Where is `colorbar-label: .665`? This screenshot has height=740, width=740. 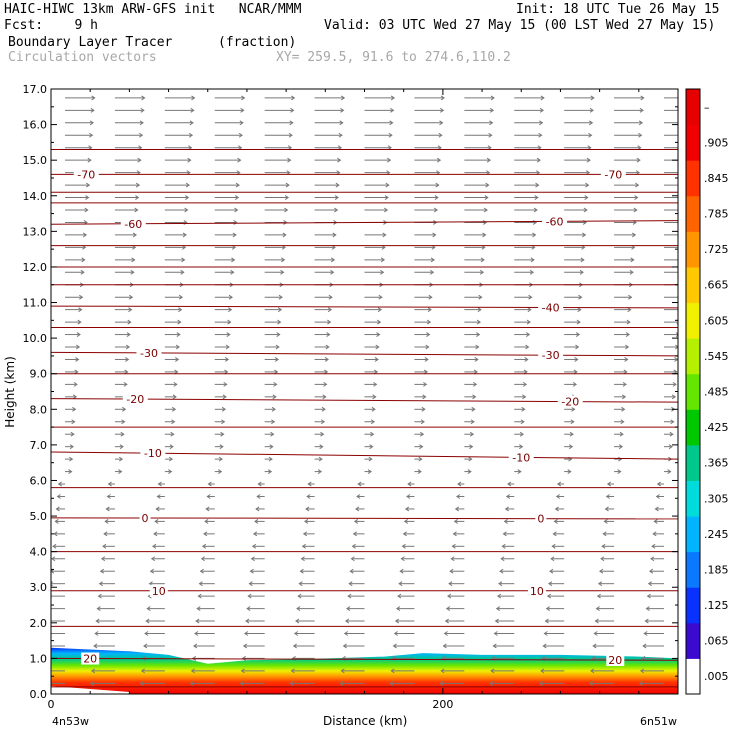
colorbar-label: .665 is located at coordinates (716, 285).